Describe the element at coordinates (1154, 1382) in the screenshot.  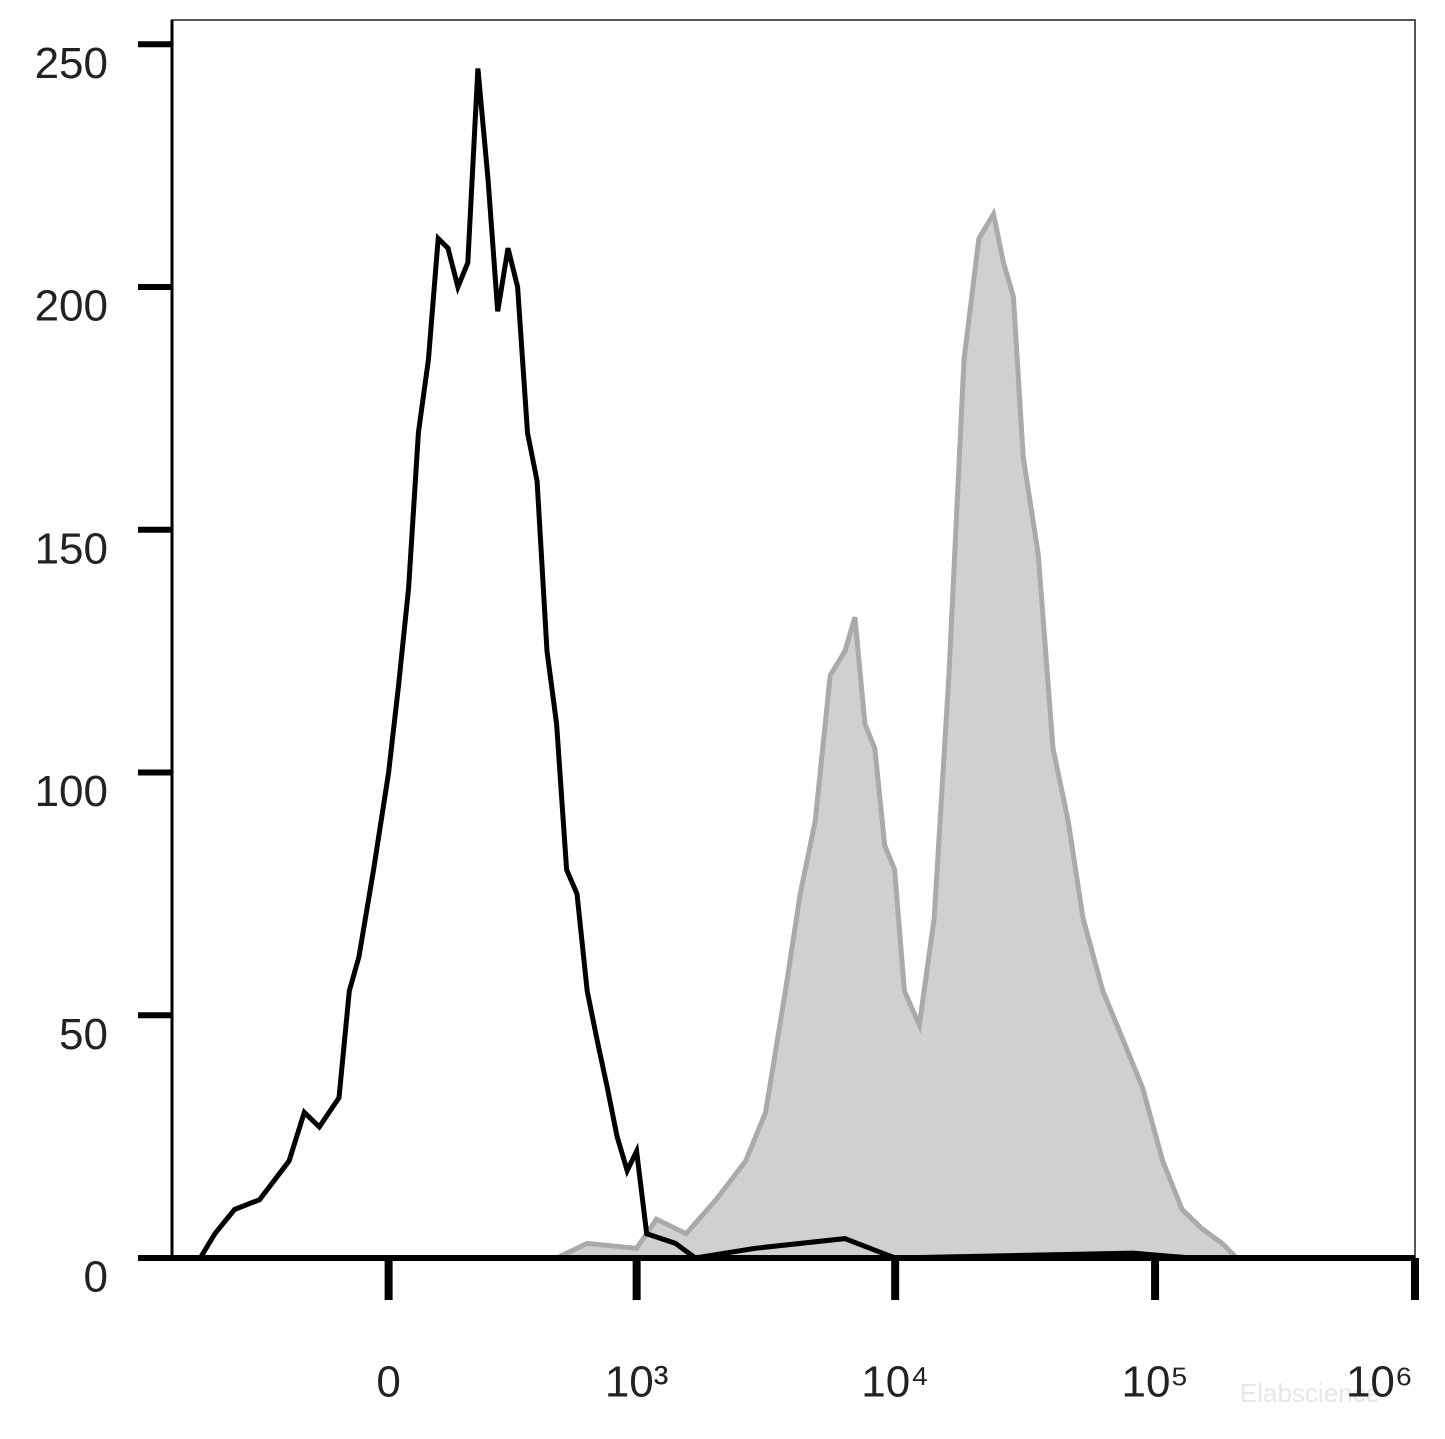
I see `x-tick-label: 10⁵` at that location.